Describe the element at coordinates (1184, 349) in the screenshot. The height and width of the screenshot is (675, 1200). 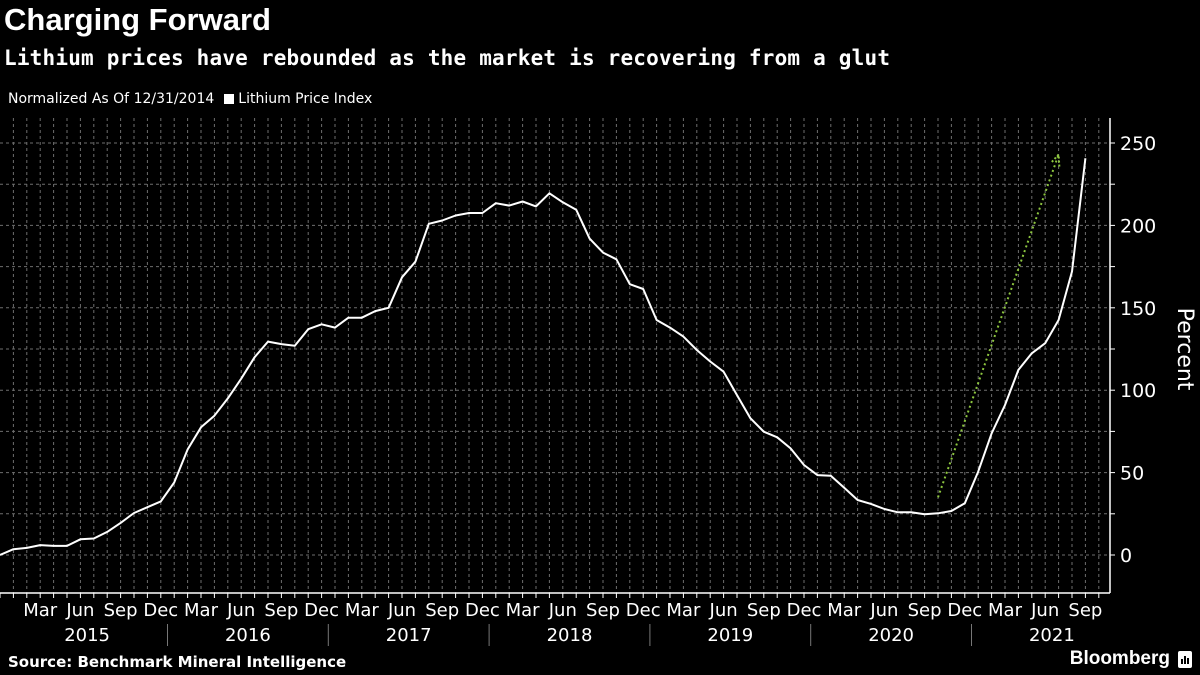
I see `y-axis-label: Percent` at that location.